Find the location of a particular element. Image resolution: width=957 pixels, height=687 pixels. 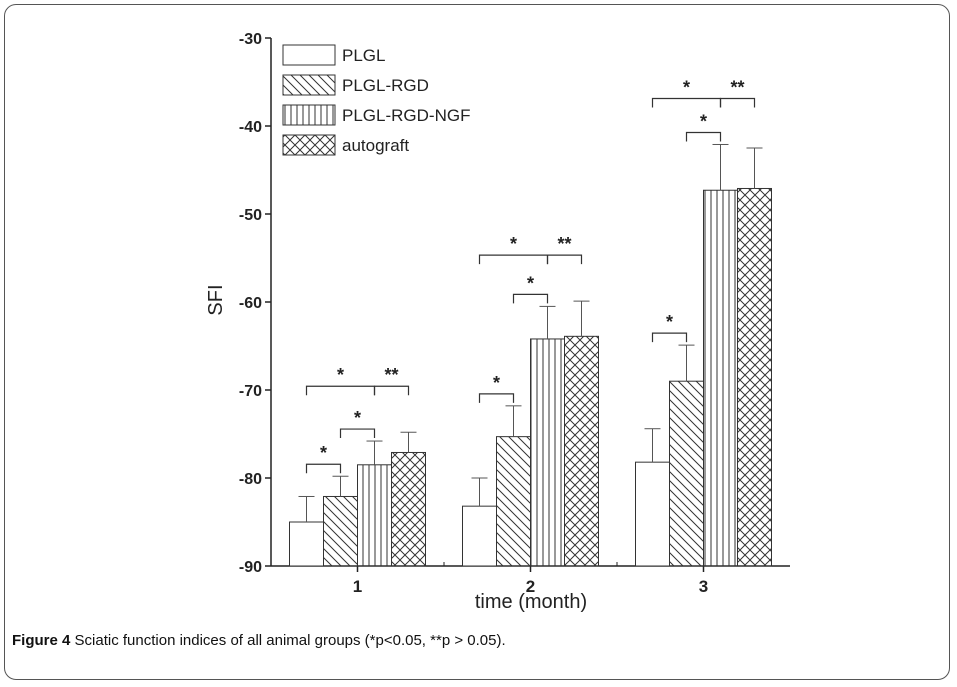

x-axis-label: time (month) is located at coordinates (531, 602).